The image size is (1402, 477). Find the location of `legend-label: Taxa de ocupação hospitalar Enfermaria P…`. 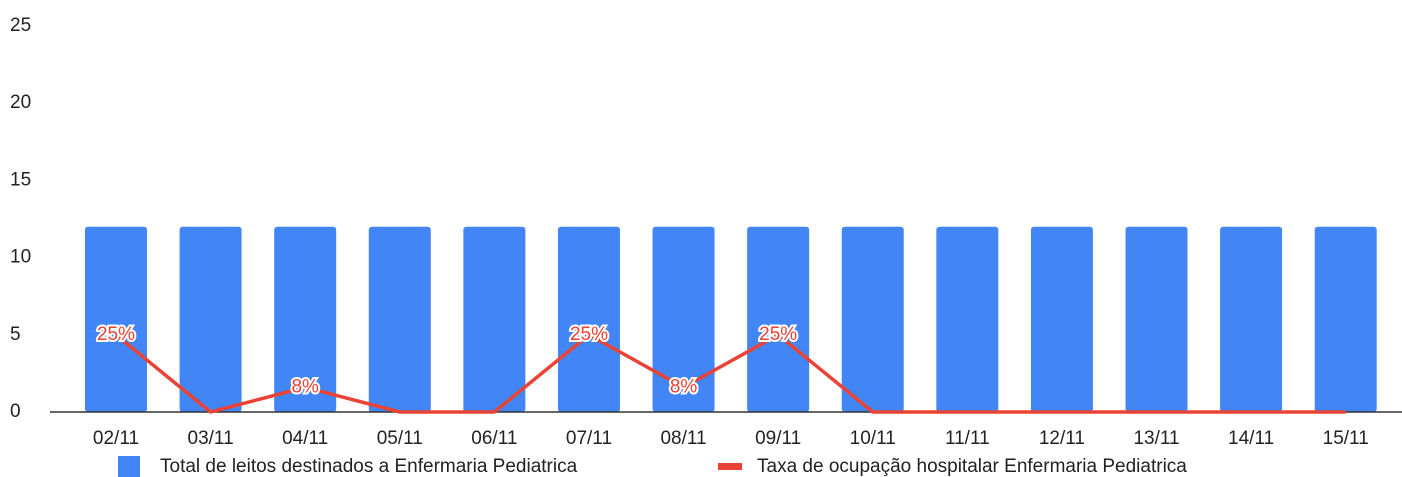

legend-label: Taxa de ocupação hospitalar Enfermaria P… is located at coordinates (972, 466).